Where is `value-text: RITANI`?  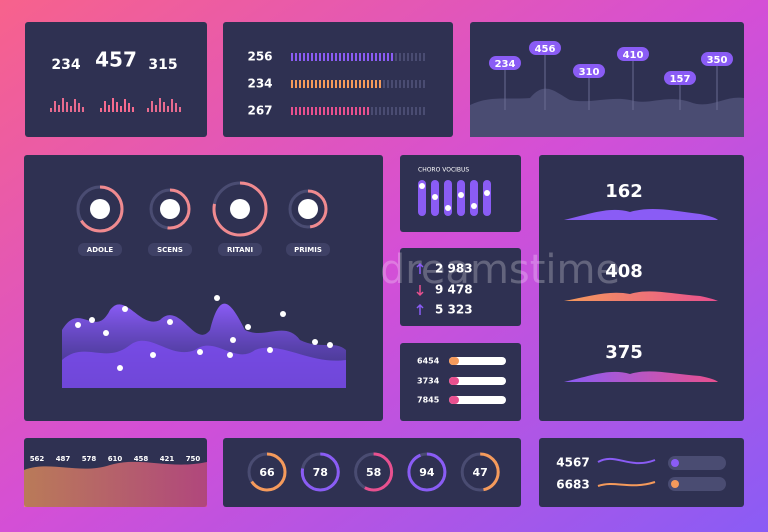 value-text: RITANI is located at coordinates (240, 250).